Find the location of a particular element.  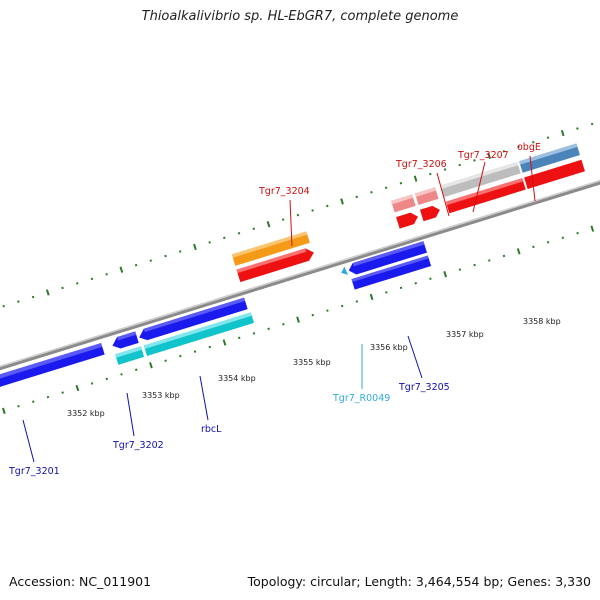

label-tgr7-3201: Tgr7_3201 is located at coordinates (34, 471).